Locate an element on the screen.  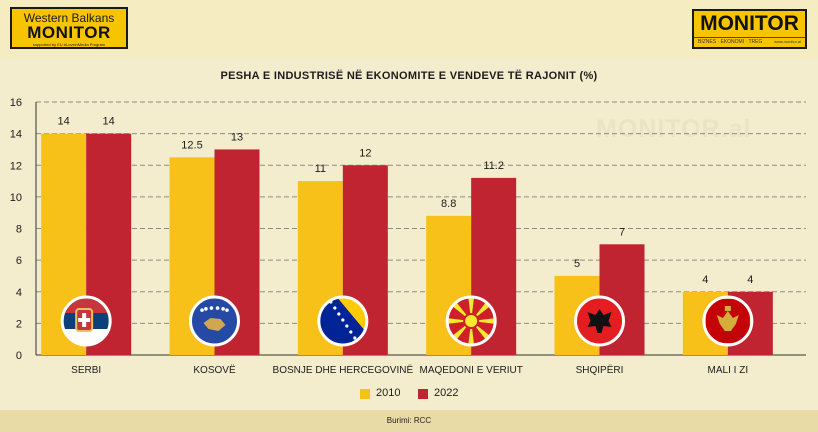
x-tick-label: MAQEDONI E VERIUT is located at coordinates (470, 370).